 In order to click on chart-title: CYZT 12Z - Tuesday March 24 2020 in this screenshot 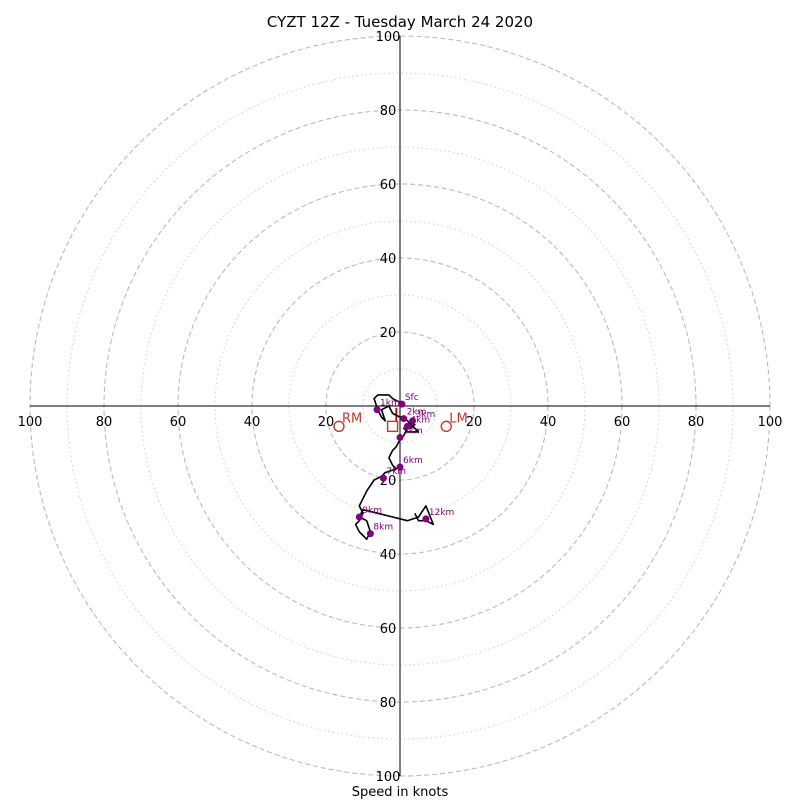, I will do `click(400, 22)`.